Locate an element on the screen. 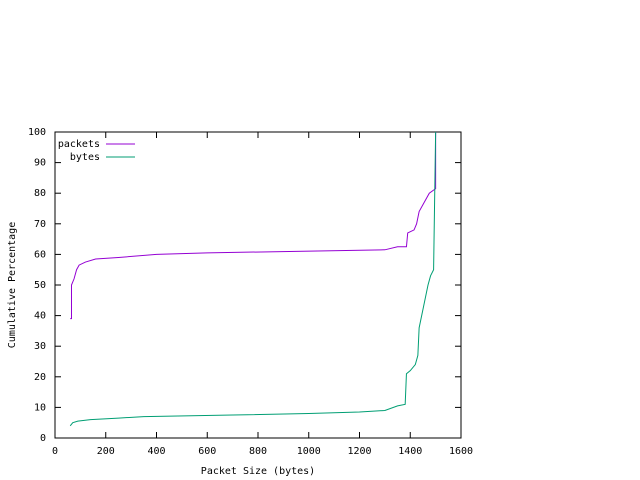  y-tick-label: 90 is located at coordinates (40, 163).